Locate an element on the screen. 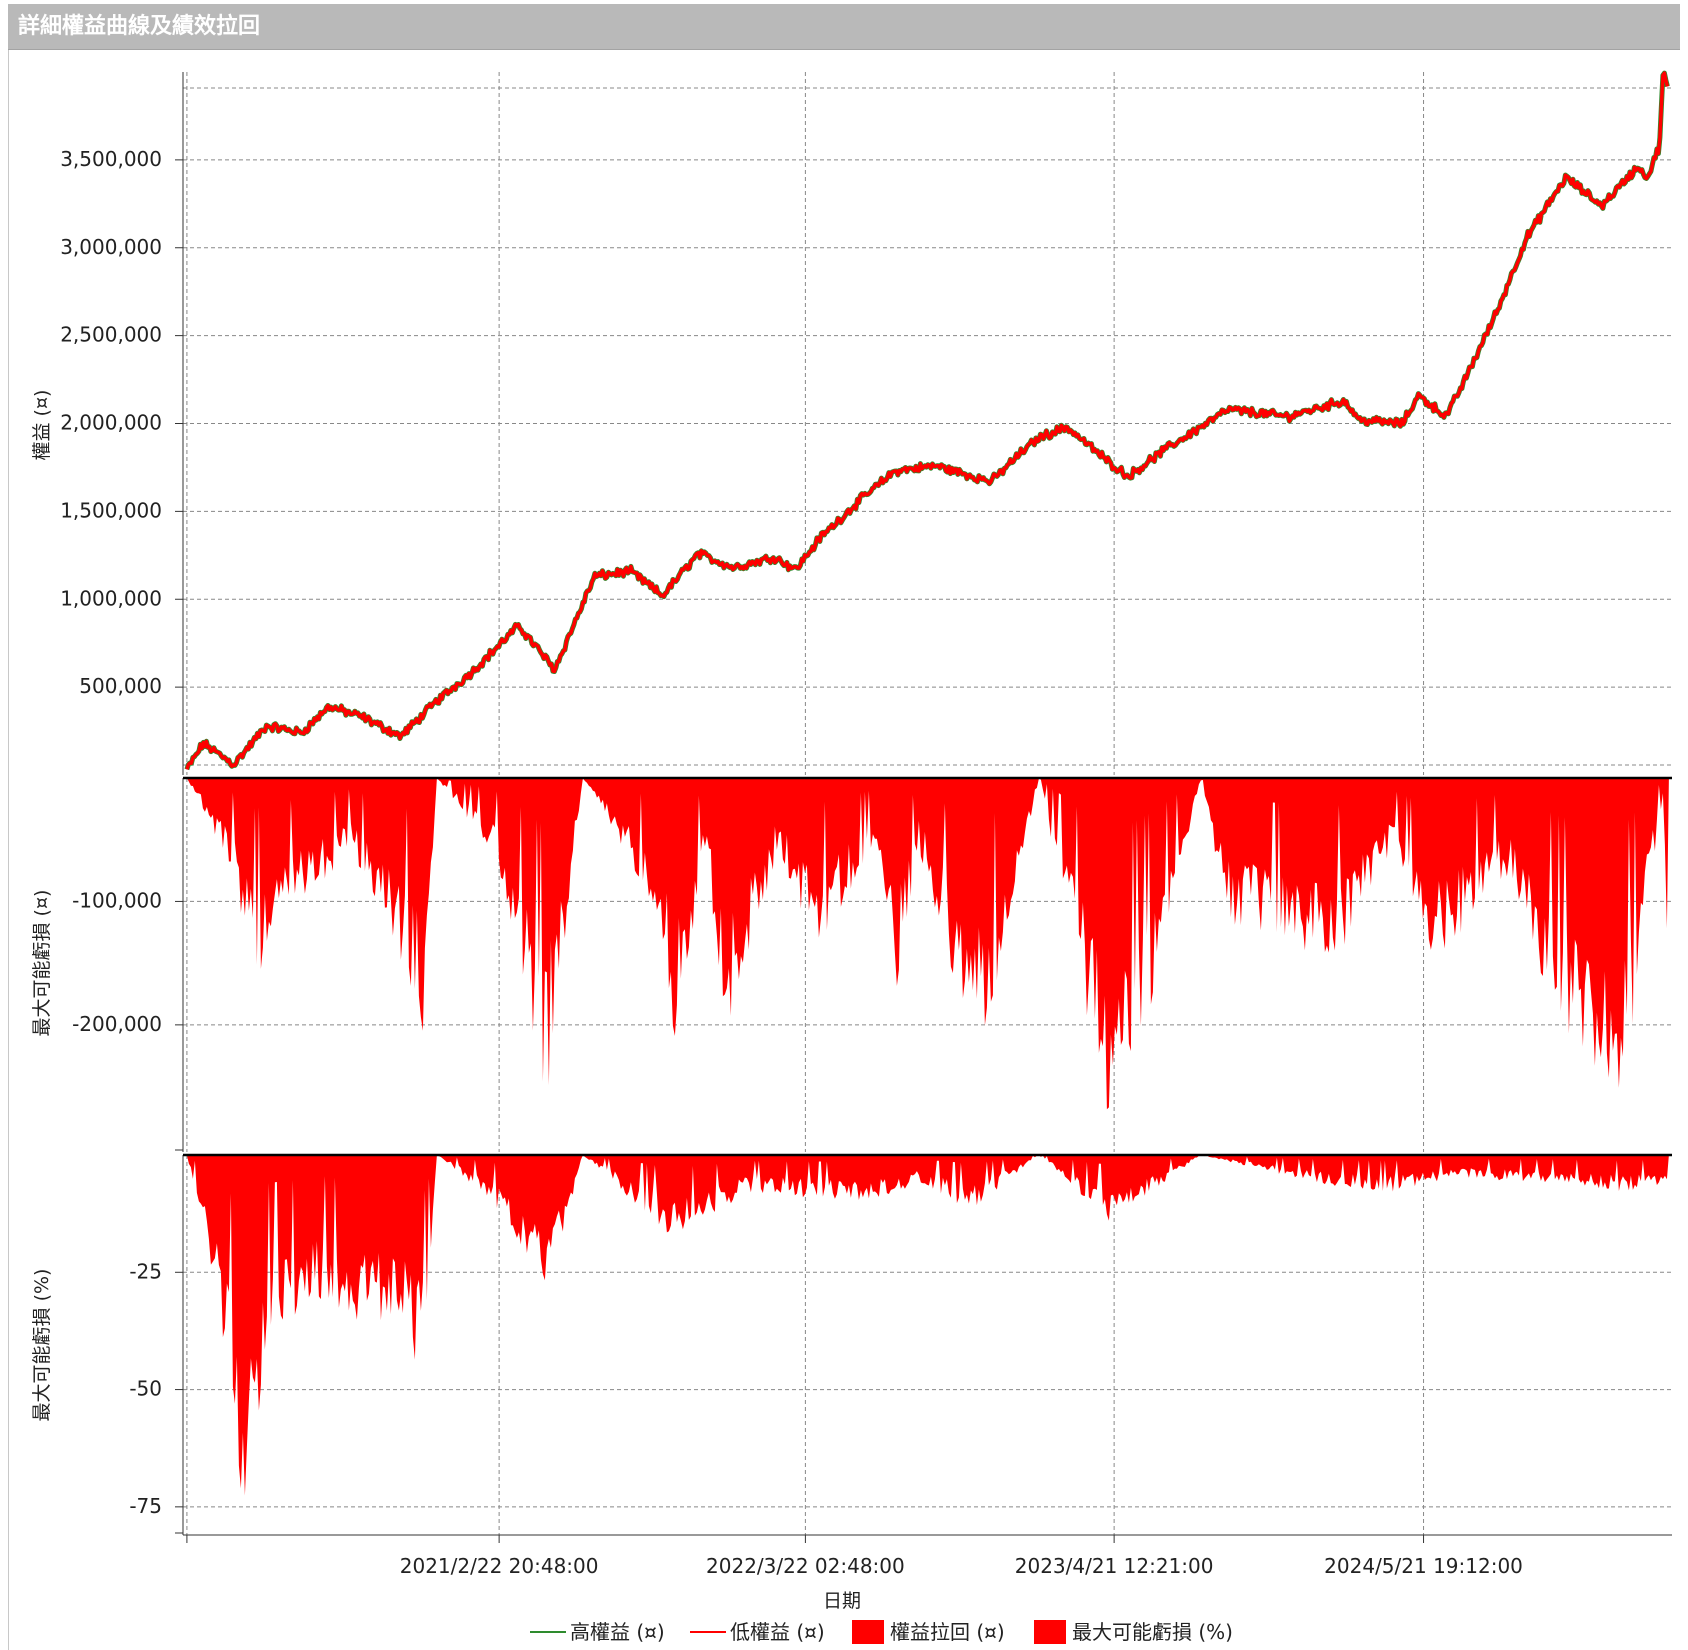 The width and height of the screenshot is (1688, 1650). y-tick-label: -200,000 is located at coordinates (117, 1024).